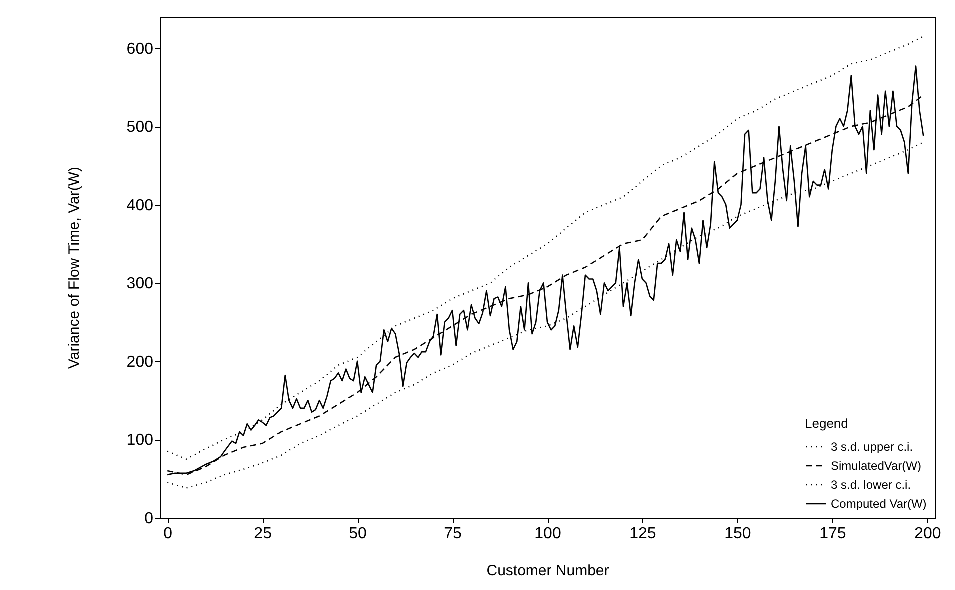 The height and width of the screenshot is (590, 955). What do you see at coordinates (140, 49) in the screenshot?
I see `y-tick-label: 600` at bounding box center [140, 49].